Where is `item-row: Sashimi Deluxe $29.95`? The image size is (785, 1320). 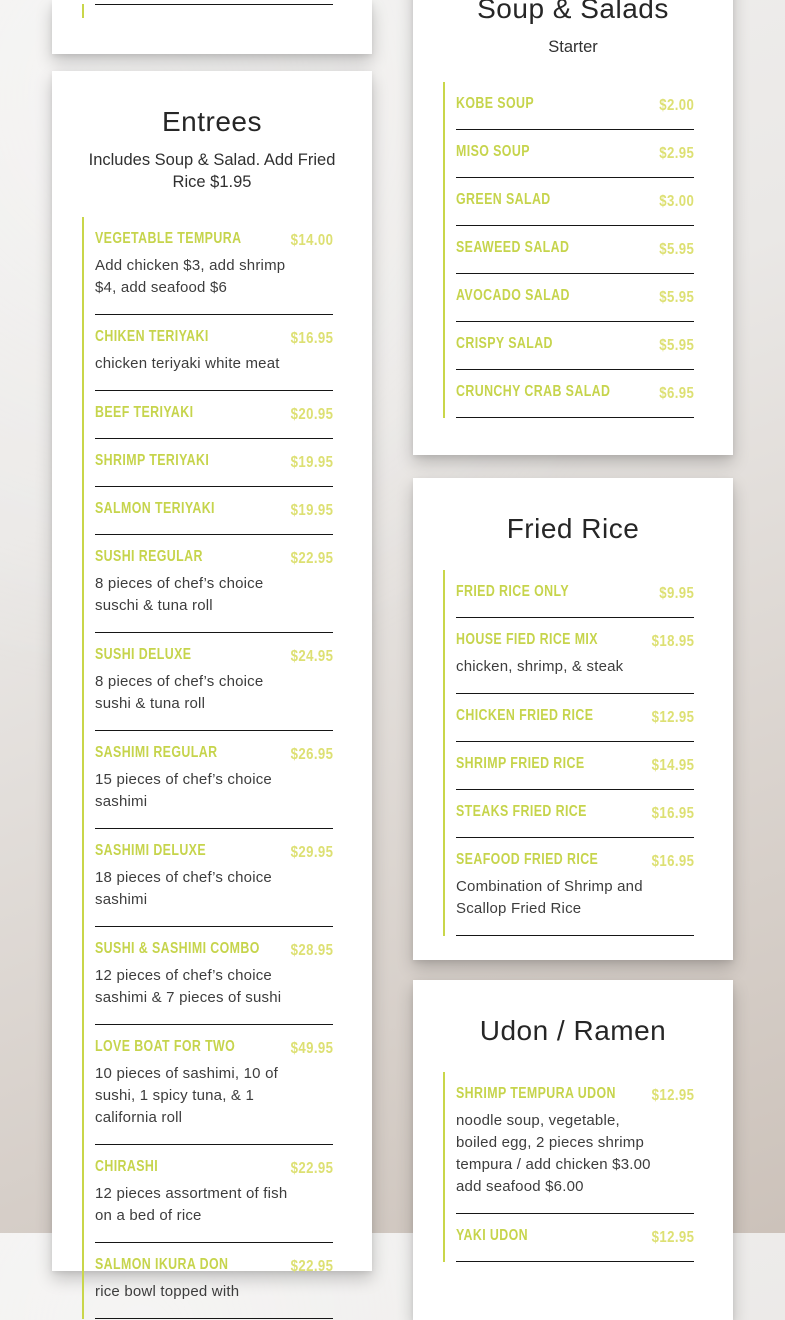
item-row: Sashimi Deluxe $29.95 is located at coordinates (214, 851).